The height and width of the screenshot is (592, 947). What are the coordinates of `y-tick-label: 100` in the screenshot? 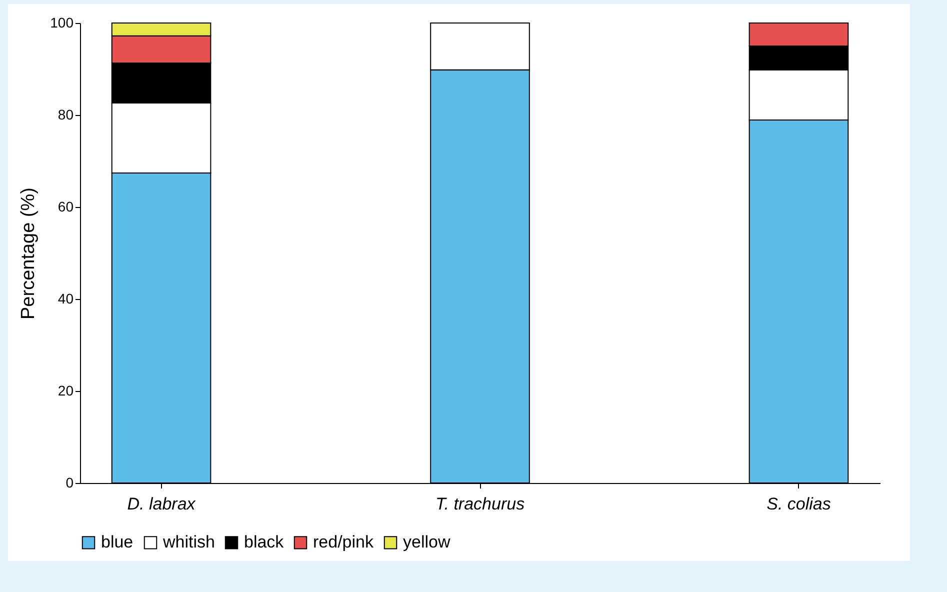 It's located at (62, 22).